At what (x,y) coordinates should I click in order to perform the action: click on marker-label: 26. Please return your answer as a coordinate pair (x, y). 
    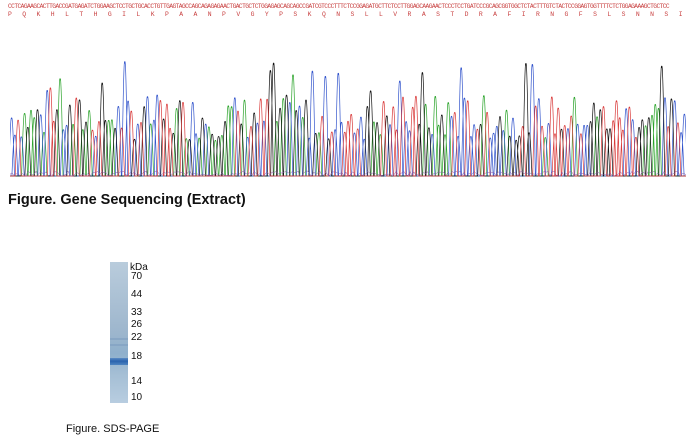
    Looking at the image, I should click on (137, 324).